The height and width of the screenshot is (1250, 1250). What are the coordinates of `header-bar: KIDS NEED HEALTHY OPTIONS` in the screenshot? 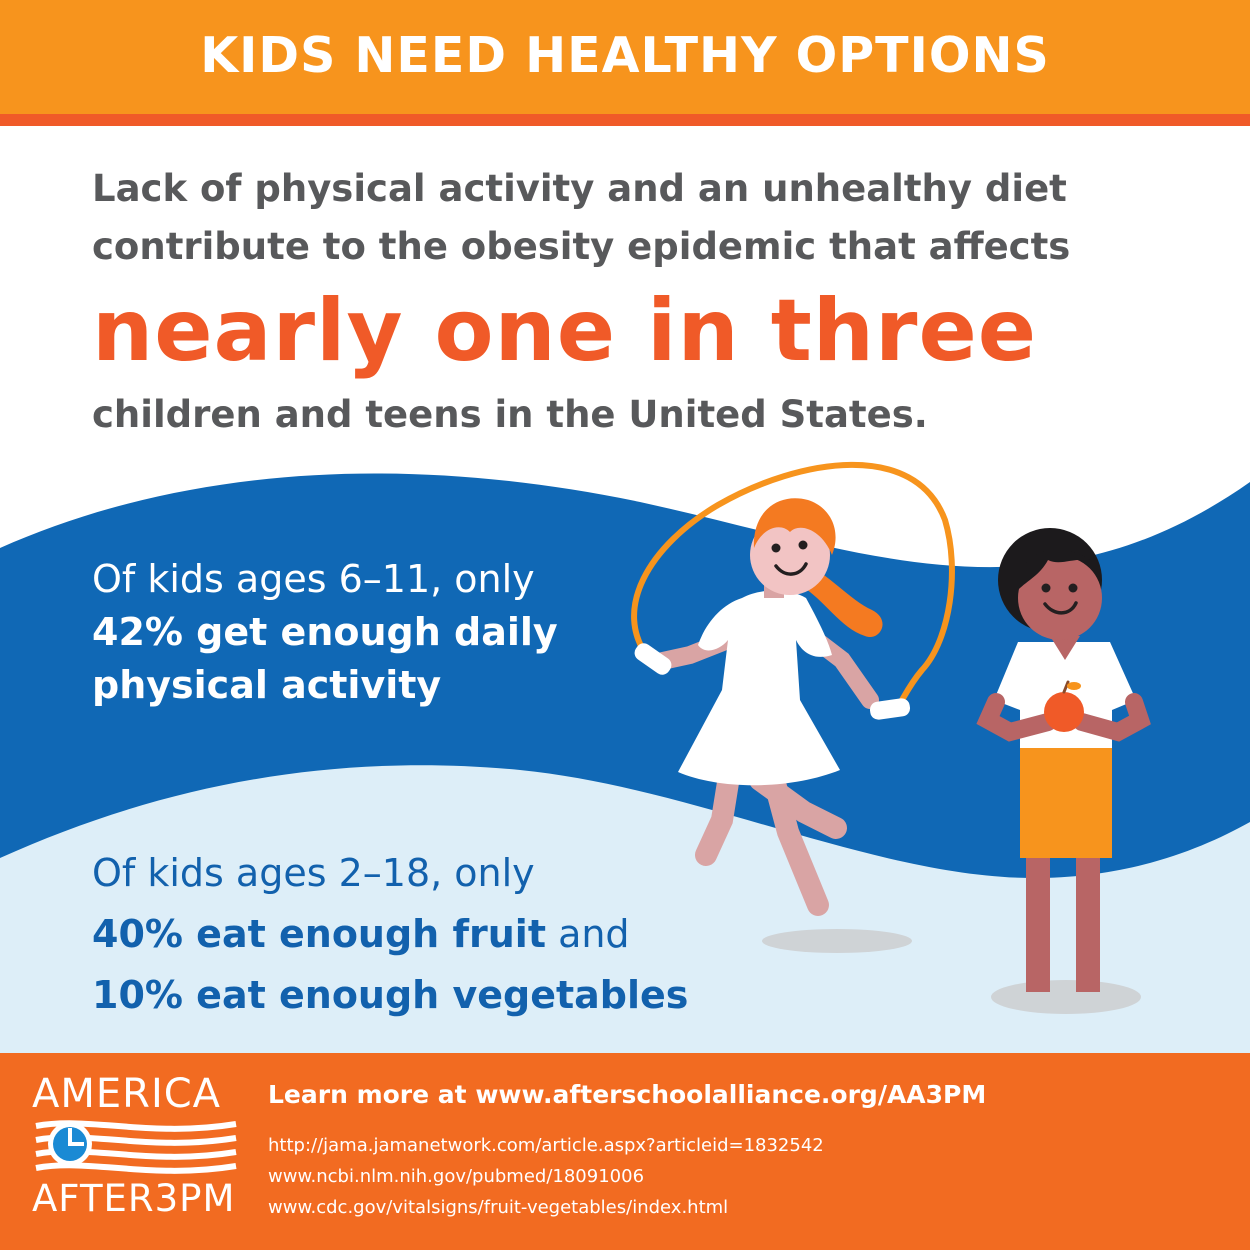 It's located at (625, 57).